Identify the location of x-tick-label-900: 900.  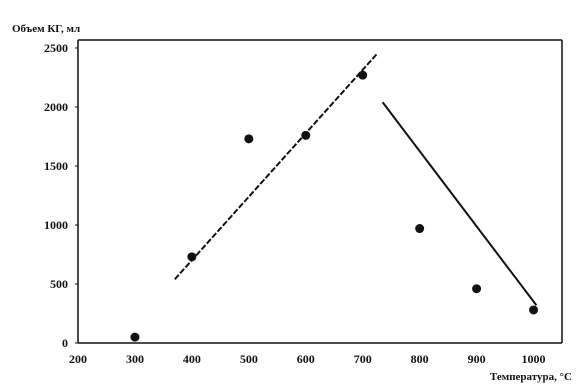
(477, 359).